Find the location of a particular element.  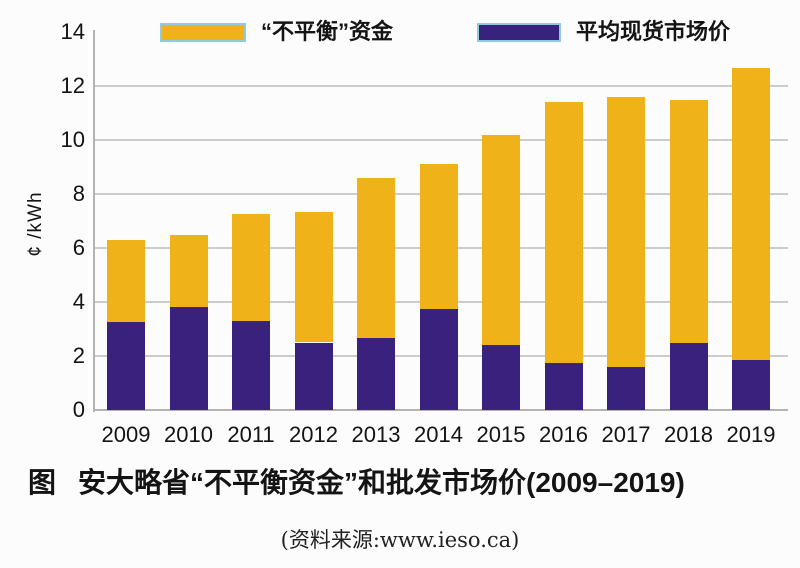

y-axis-title-text: ¢ /kWh is located at coordinates (35, 224).